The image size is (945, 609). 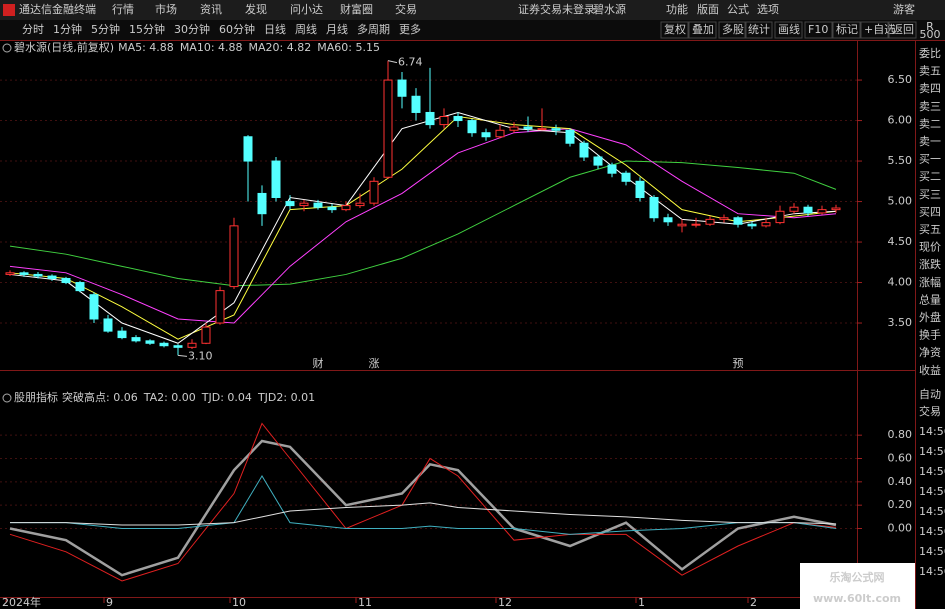 What do you see at coordinates (67, 29) in the screenshot?
I see `period-tab: 1分钟` at bounding box center [67, 29].